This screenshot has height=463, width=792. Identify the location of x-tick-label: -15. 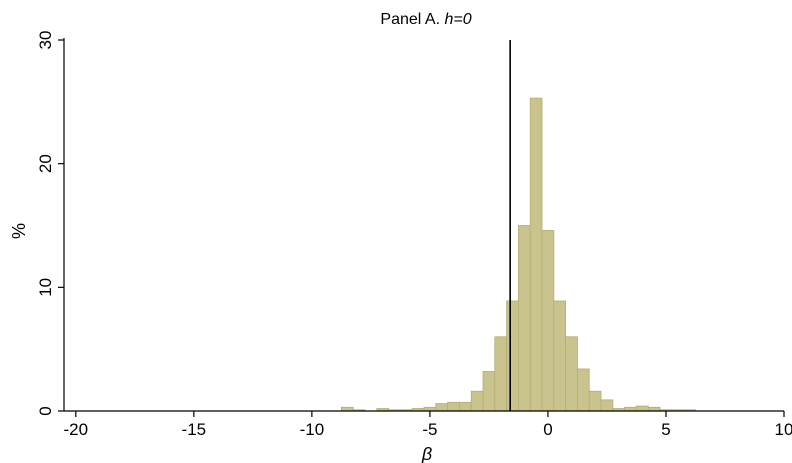
(194, 429).